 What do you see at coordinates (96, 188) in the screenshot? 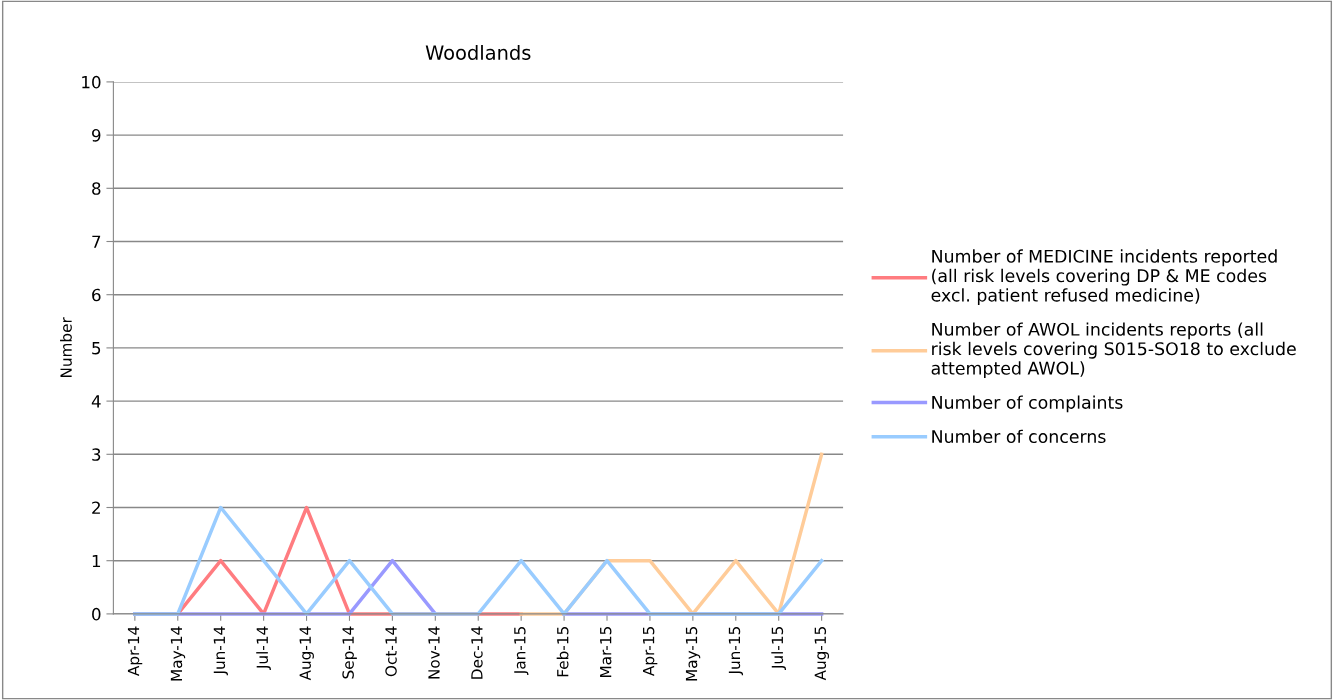
I see `y-tick-label: 8` at bounding box center [96, 188].